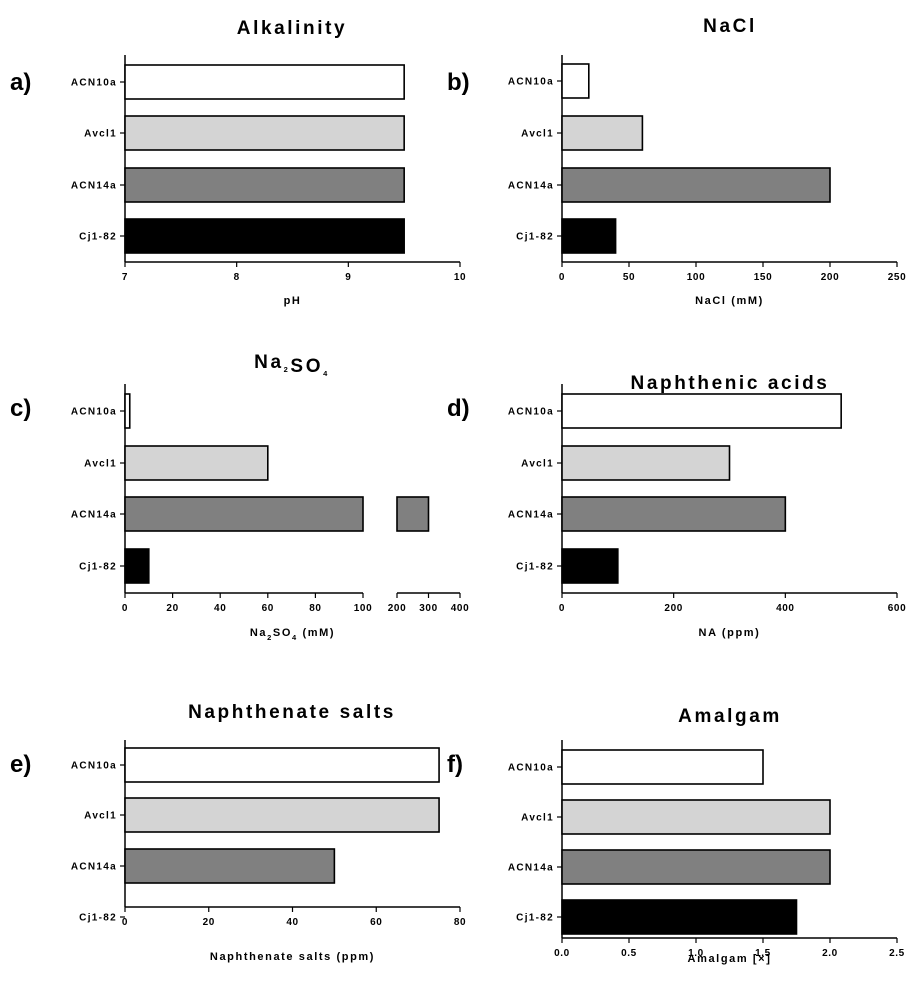 This screenshot has height=991, width=909. I want to click on panel-label: b), so click(458, 82).